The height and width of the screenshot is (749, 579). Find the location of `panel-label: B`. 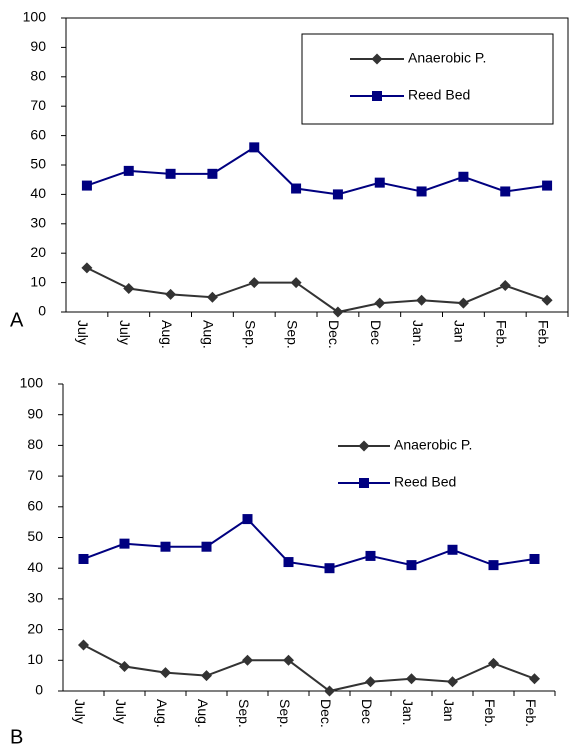

panel-label: B is located at coordinates (16, 737).